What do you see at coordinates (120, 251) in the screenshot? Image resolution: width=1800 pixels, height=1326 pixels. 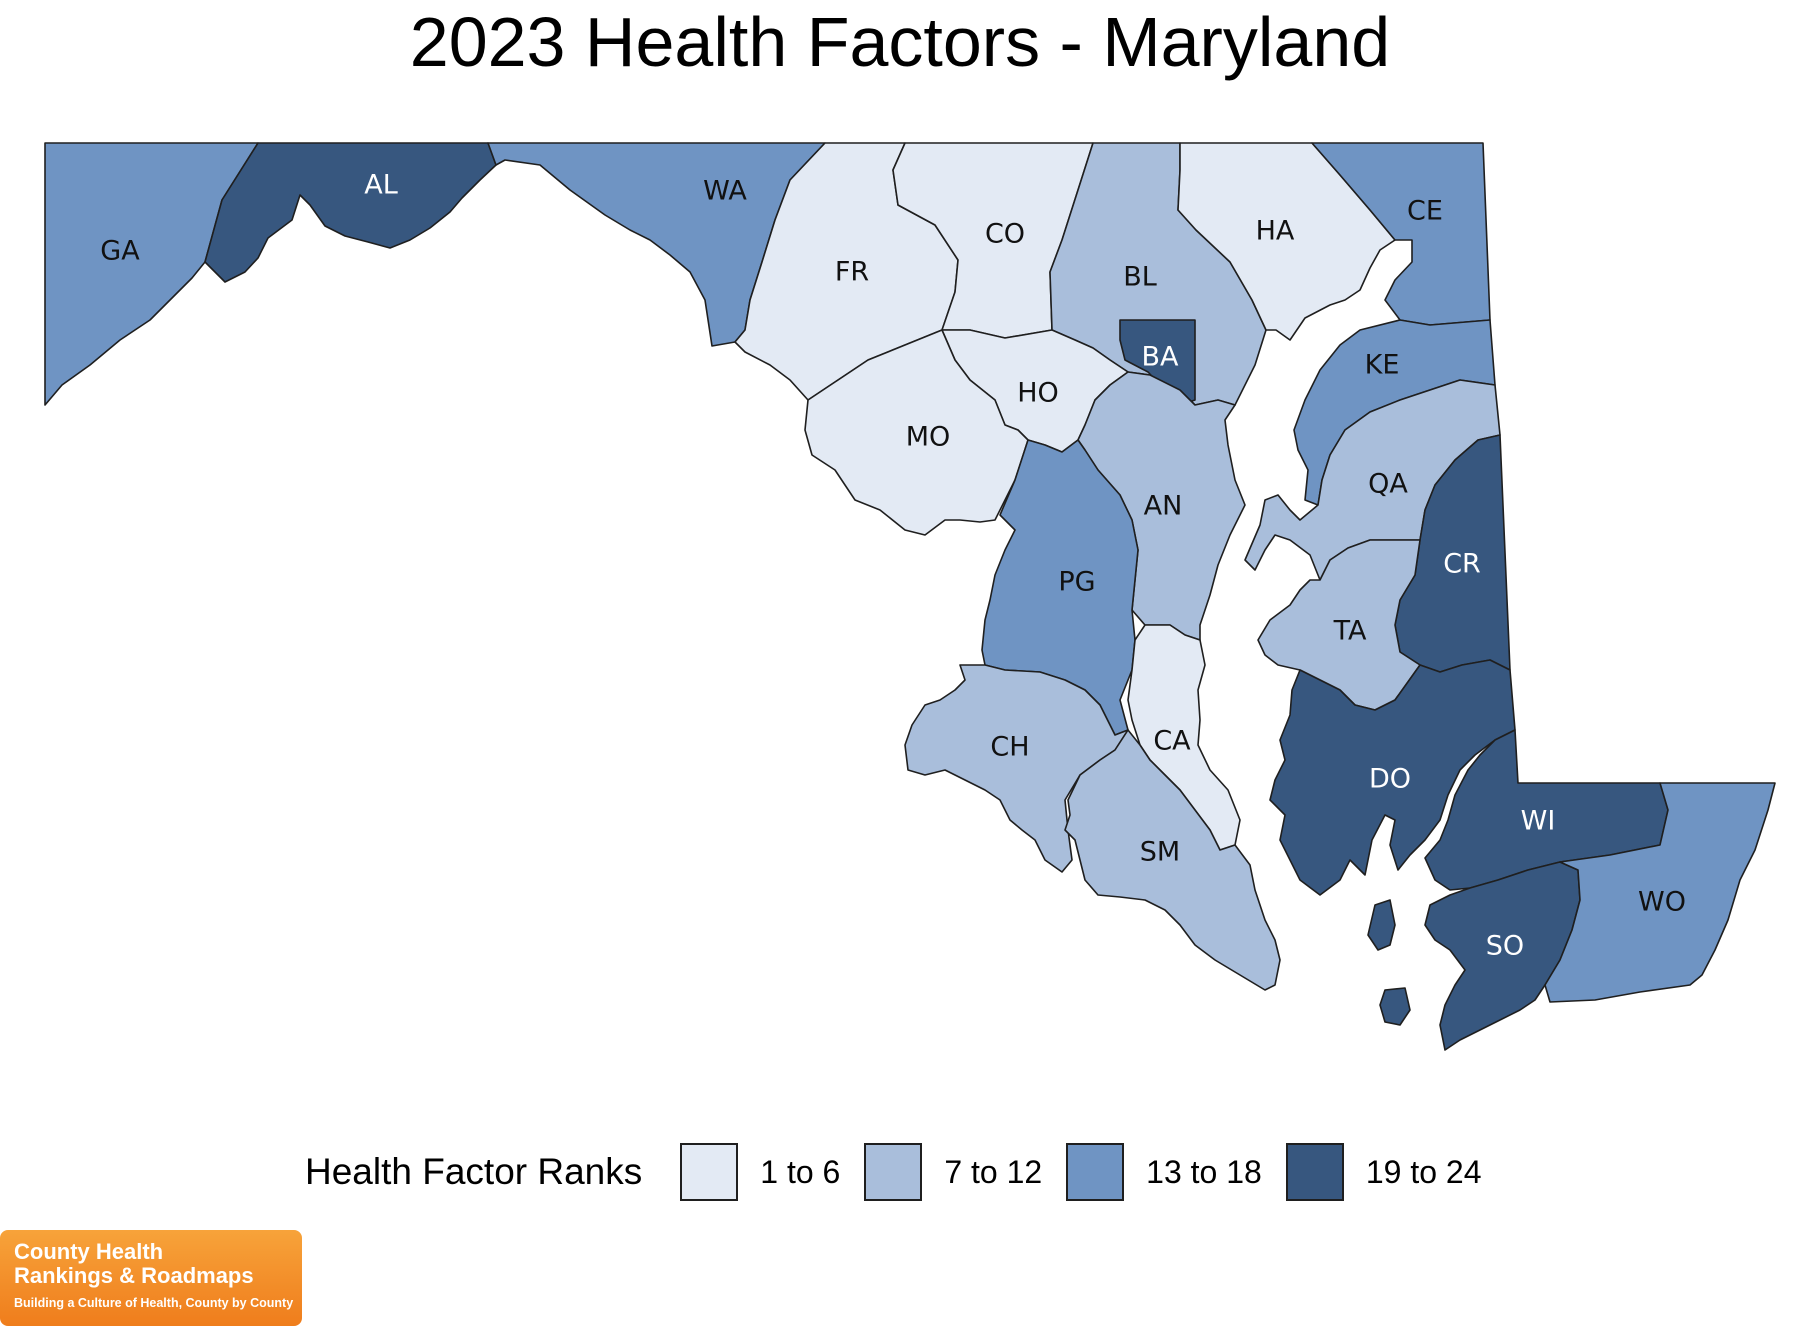 I see `county-label-GA: GA` at bounding box center [120, 251].